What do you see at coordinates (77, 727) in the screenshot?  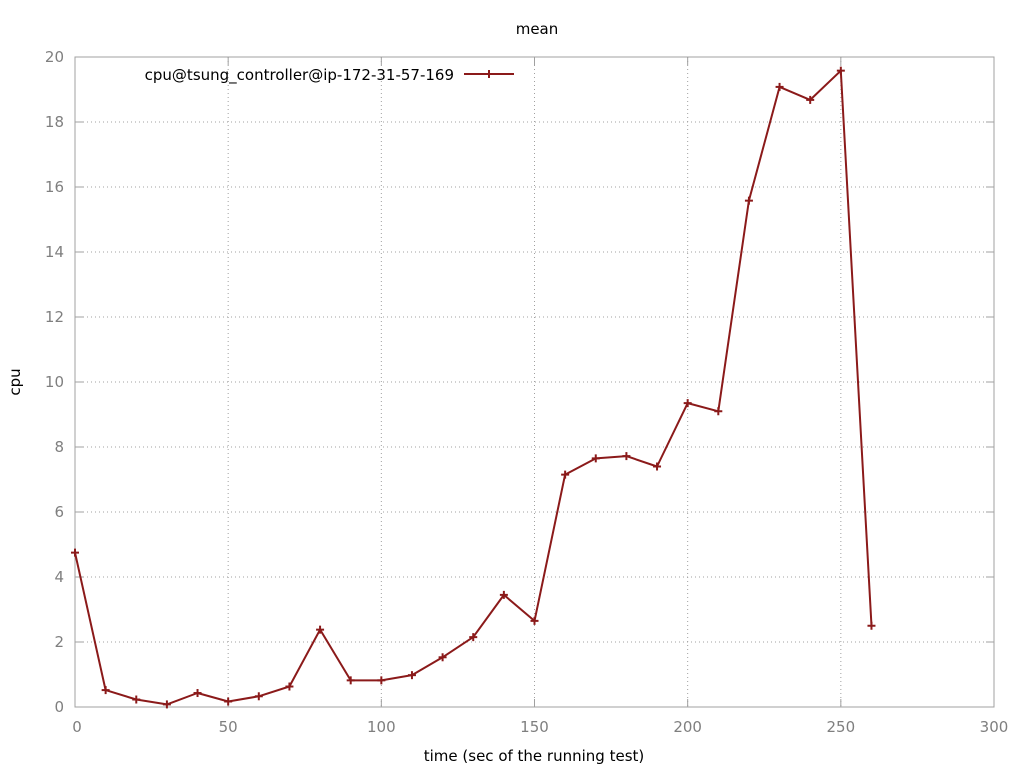 I see `x-tick-label: 0` at bounding box center [77, 727].